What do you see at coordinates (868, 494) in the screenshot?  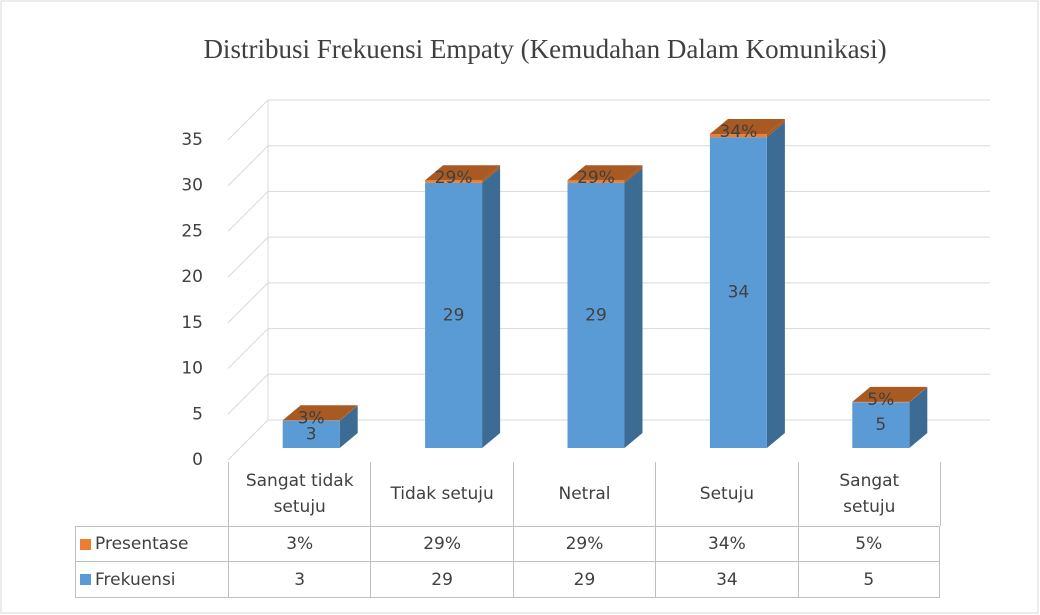 I see `category-label: Sangat setuju` at bounding box center [868, 494].